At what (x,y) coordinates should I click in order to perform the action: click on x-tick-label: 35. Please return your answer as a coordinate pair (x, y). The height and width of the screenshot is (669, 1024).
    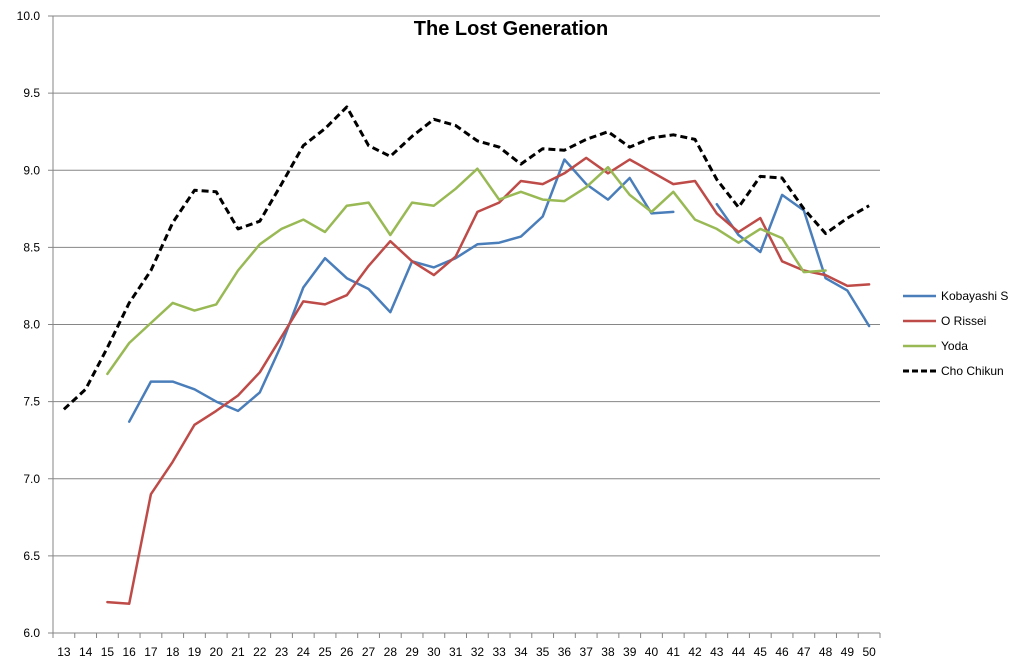
    Looking at the image, I should click on (543, 652).